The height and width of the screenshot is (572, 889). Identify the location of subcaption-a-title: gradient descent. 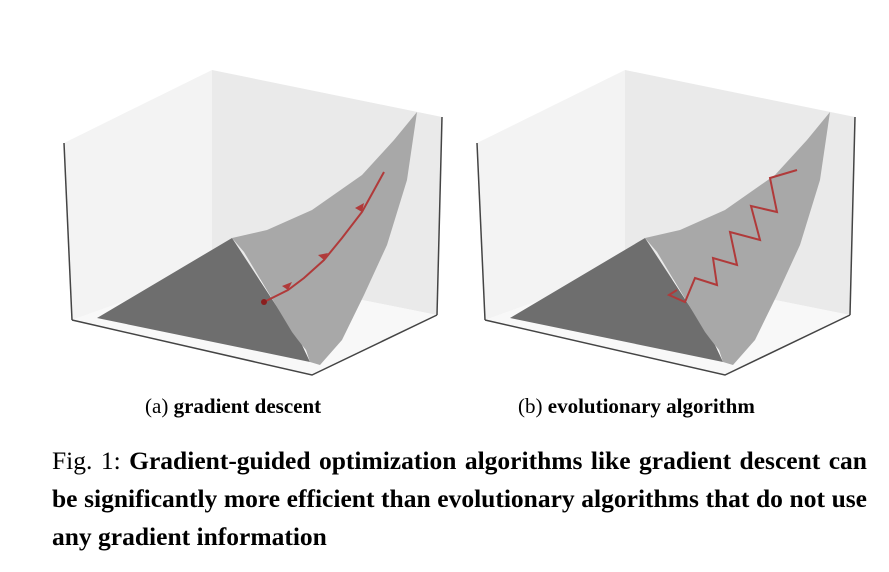
(247, 406).